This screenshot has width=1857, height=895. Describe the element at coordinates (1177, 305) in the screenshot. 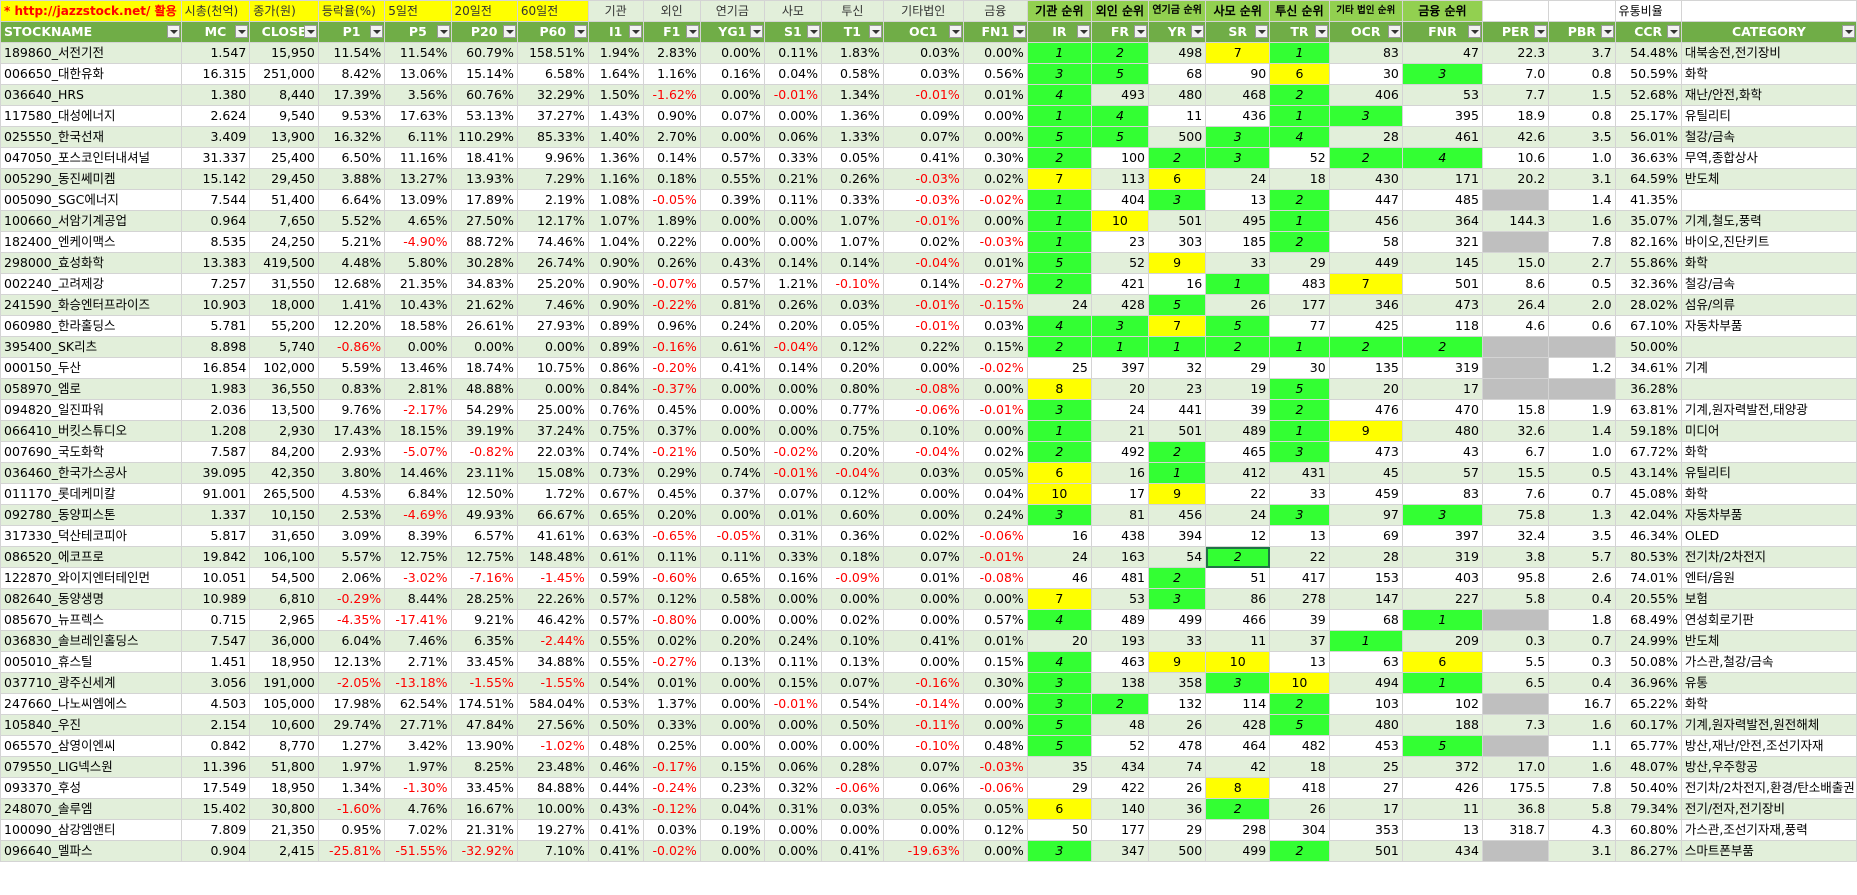

I see `cell-yr: 5` at that location.